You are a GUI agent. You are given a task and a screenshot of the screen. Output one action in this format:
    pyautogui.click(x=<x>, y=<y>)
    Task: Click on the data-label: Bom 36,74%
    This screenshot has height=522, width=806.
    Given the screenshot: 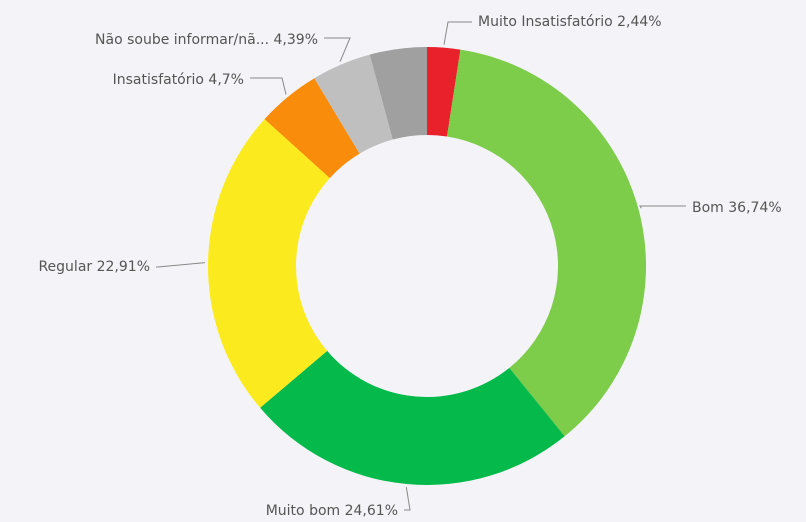 What is the action you would take?
    pyautogui.click(x=737, y=208)
    